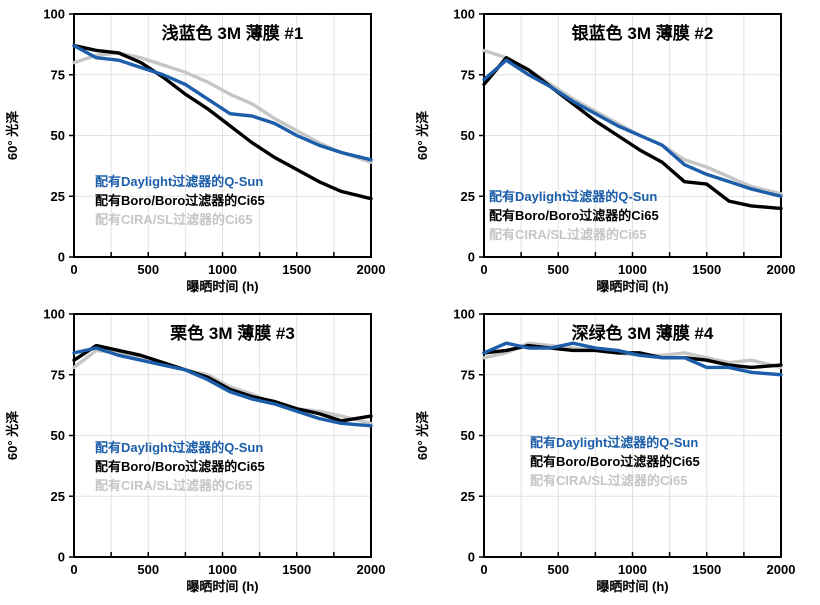 The width and height of the screenshot is (820, 605). I want to click on chart-title: 深绿色 3M 薄膜 #4, so click(643, 333).